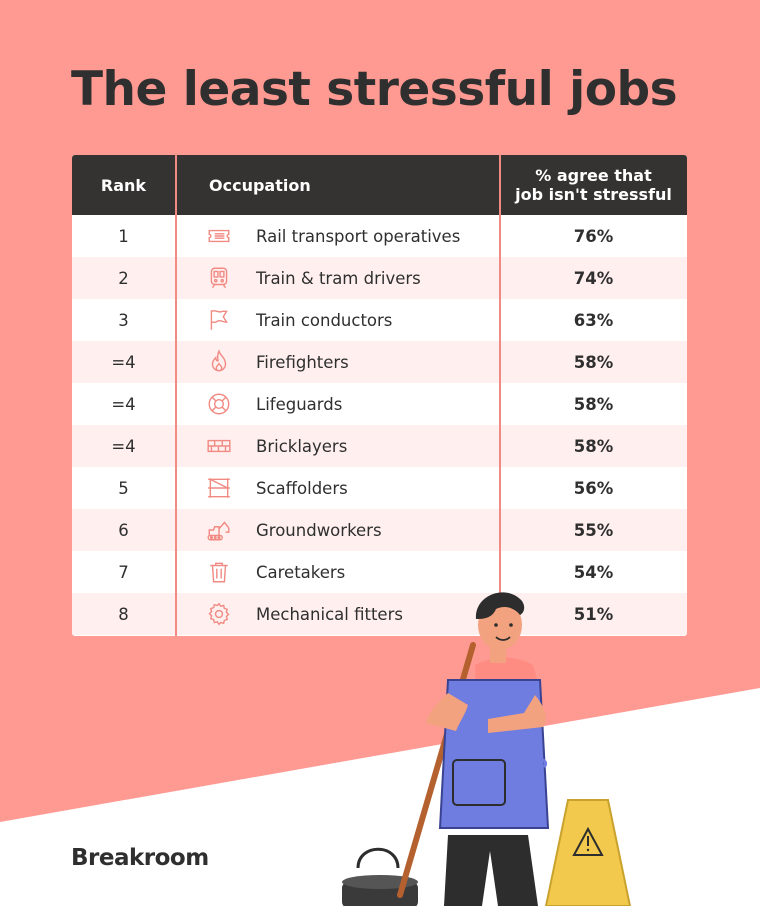 The height and width of the screenshot is (906, 760). I want to click on percent-cell: 54%, so click(593, 572).